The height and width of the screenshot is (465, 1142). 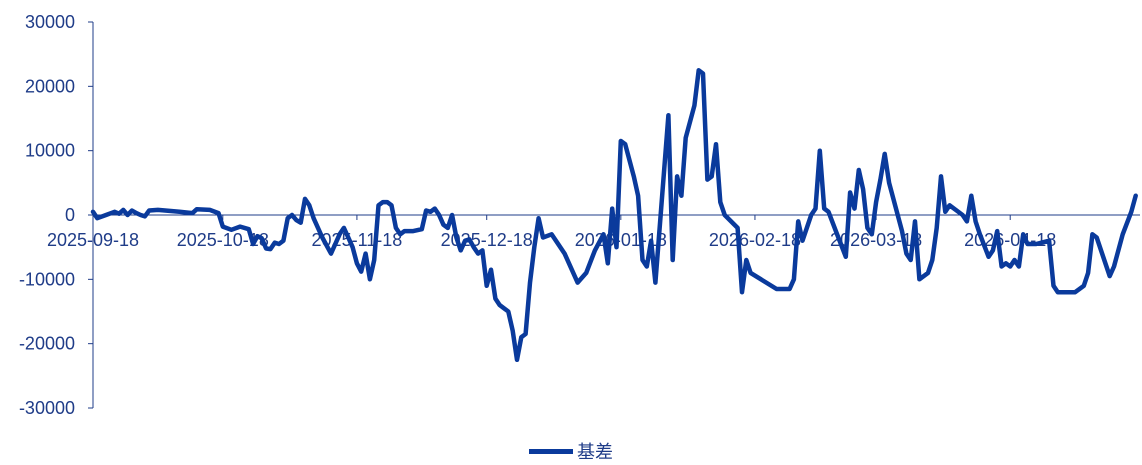 What do you see at coordinates (876, 240) in the screenshot?
I see `x-tick-label: 2026-03-18` at bounding box center [876, 240].